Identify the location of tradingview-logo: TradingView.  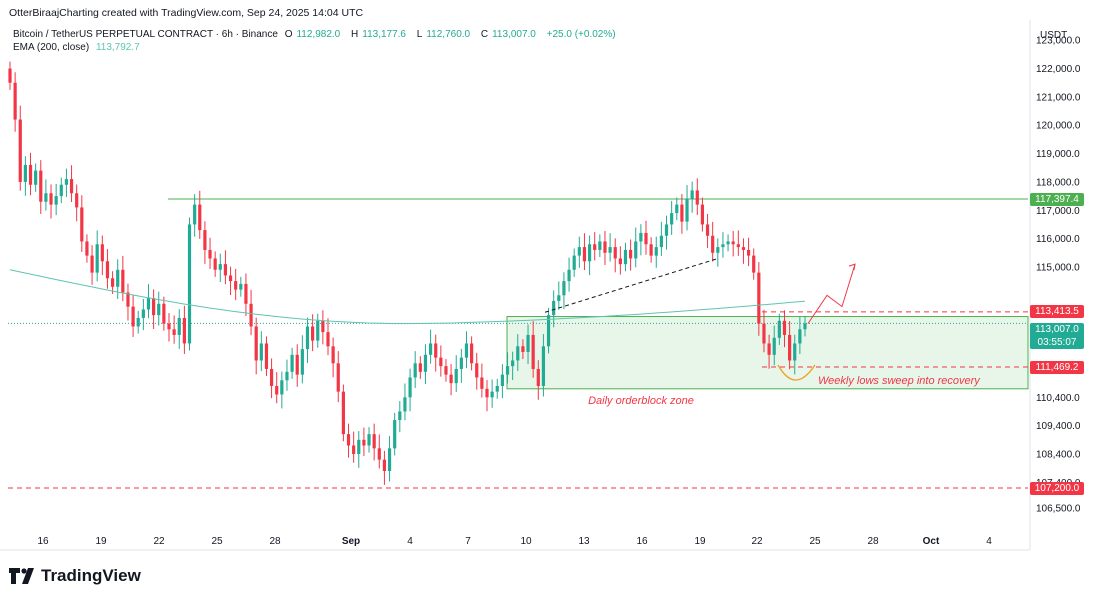
(75, 576).